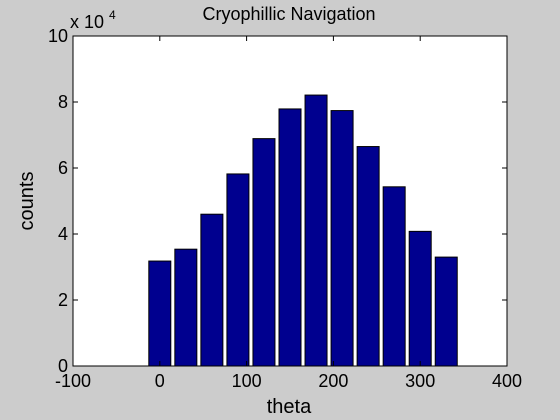  I want to click on x-tick-label-0: -100, so click(73, 381).